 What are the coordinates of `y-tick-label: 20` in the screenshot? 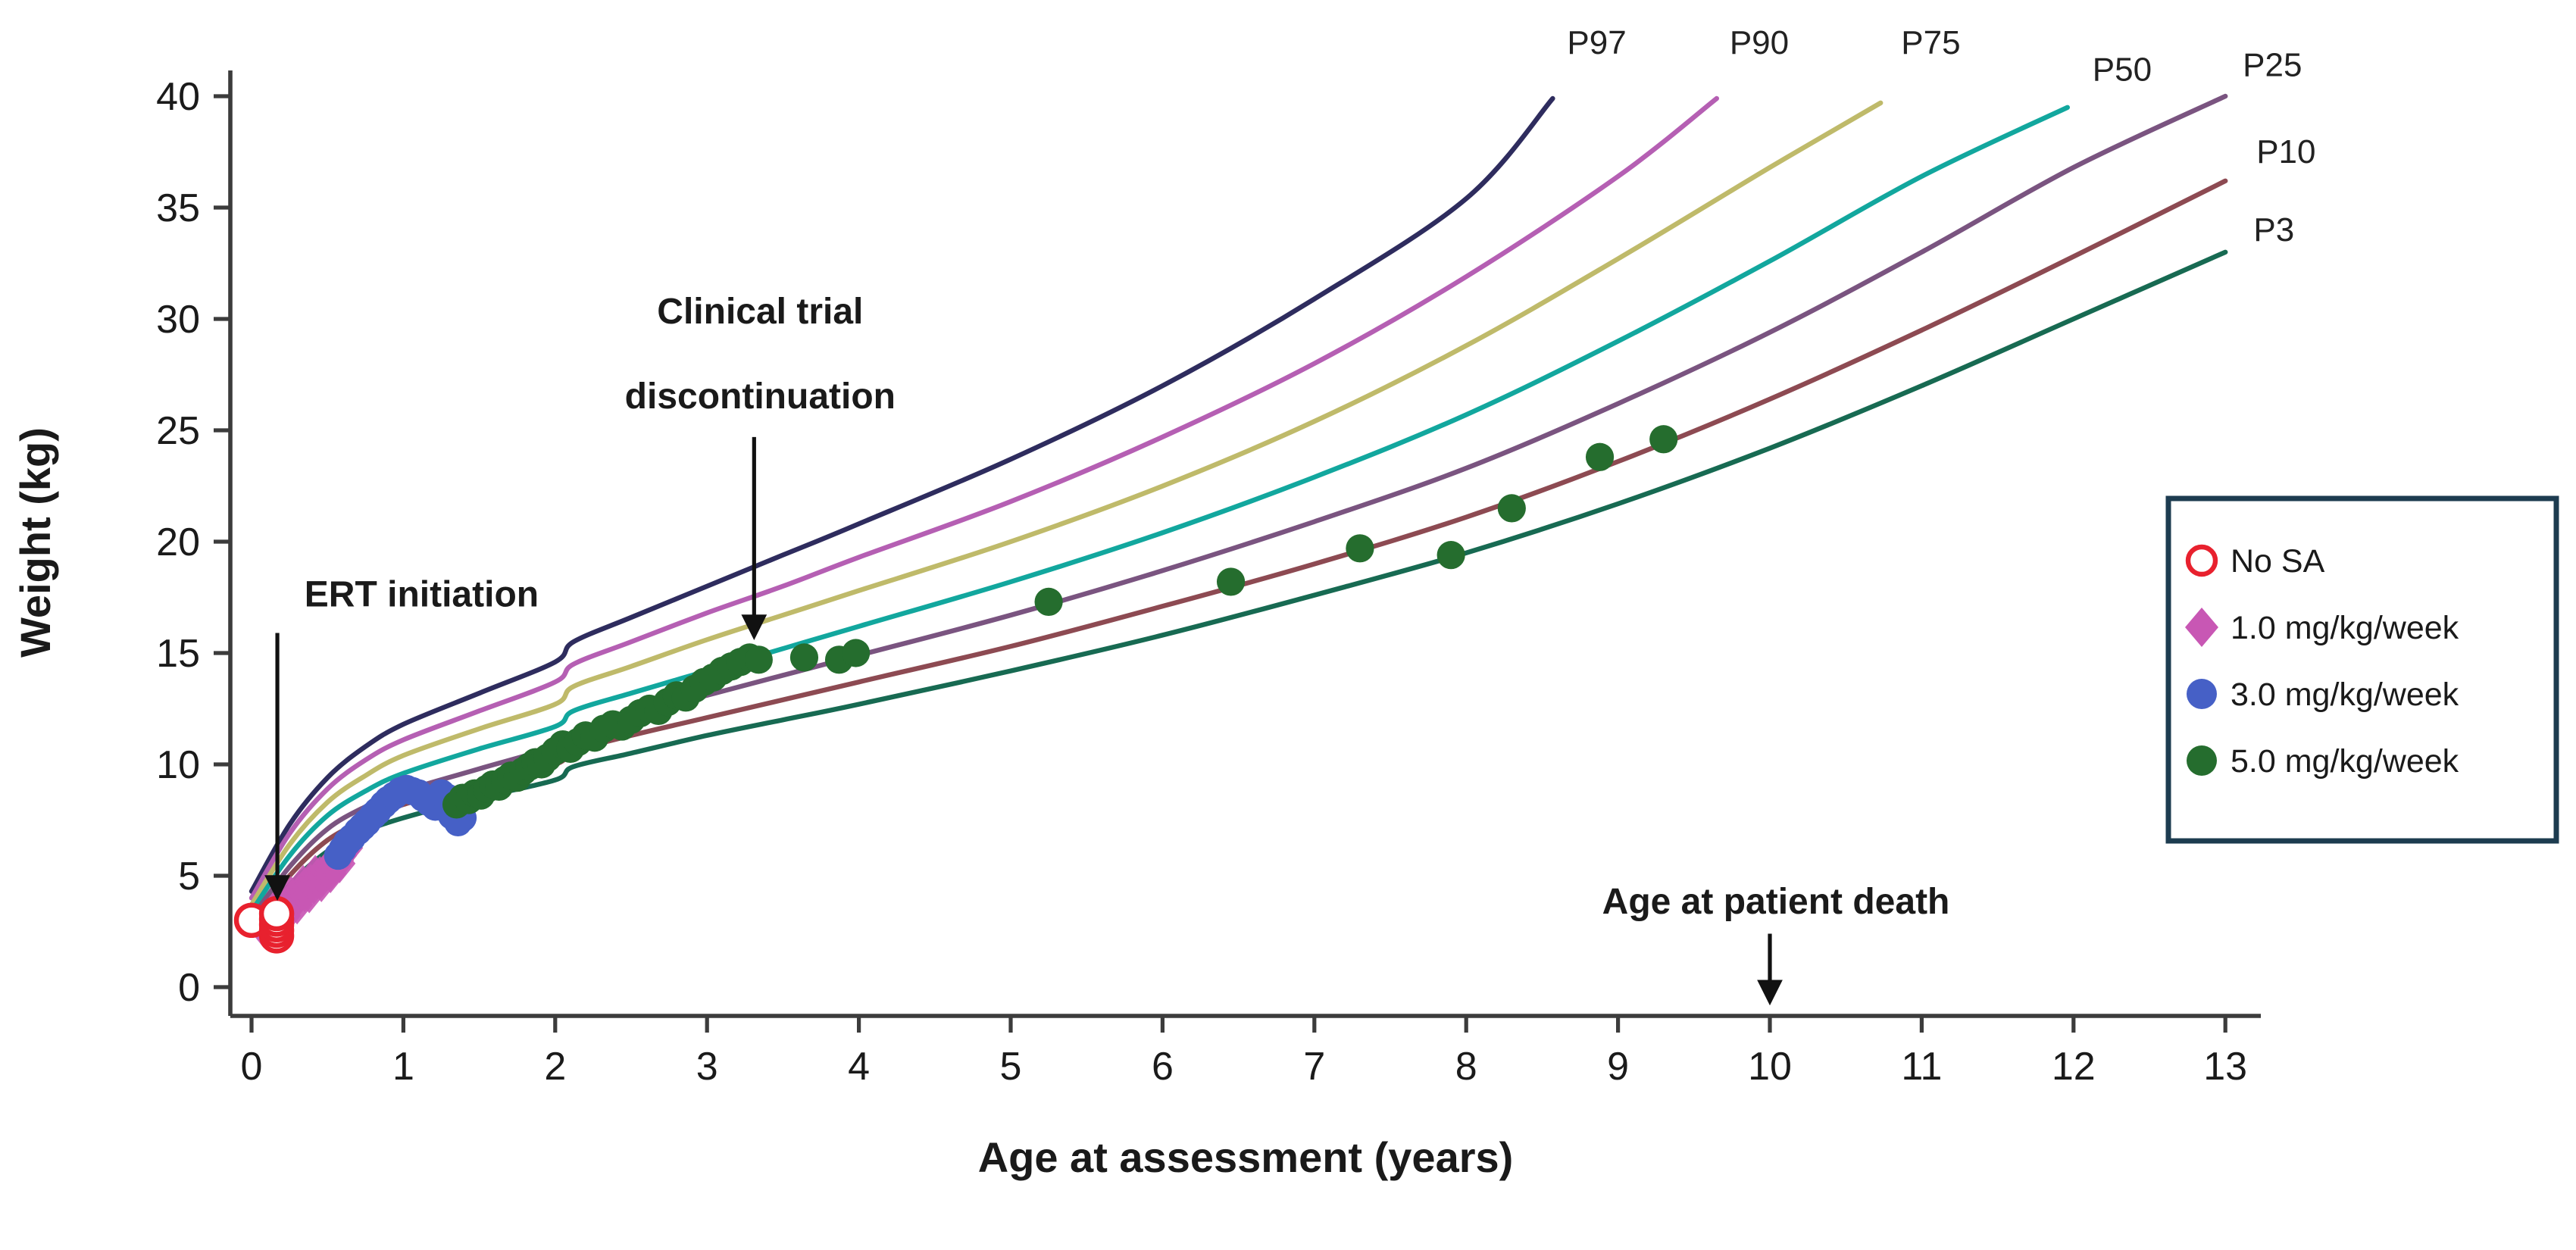 It's located at (178, 542).